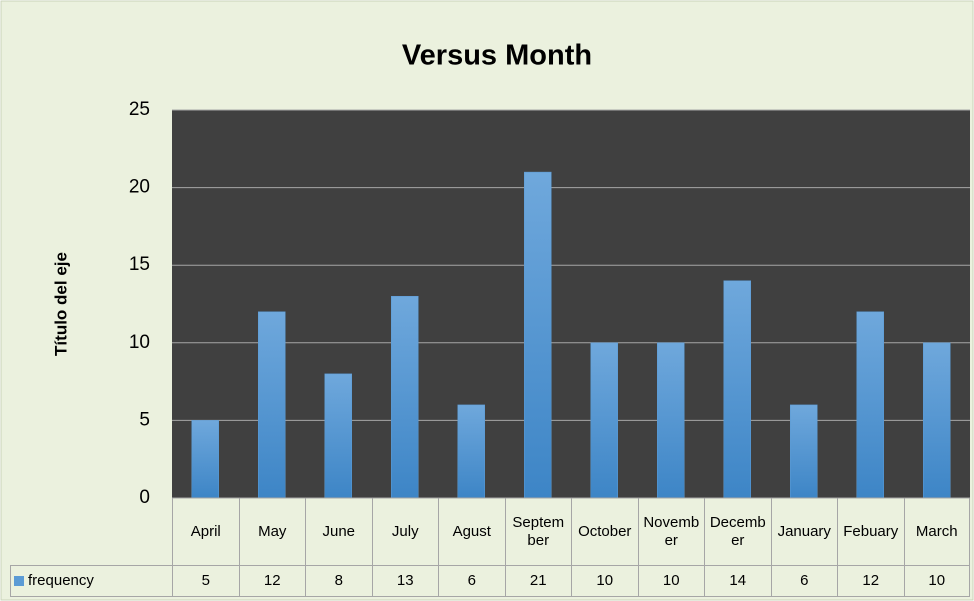 The height and width of the screenshot is (601, 974). Describe the element at coordinates (737, 581) in the screenshot. I see `table-value: 14` at that location.